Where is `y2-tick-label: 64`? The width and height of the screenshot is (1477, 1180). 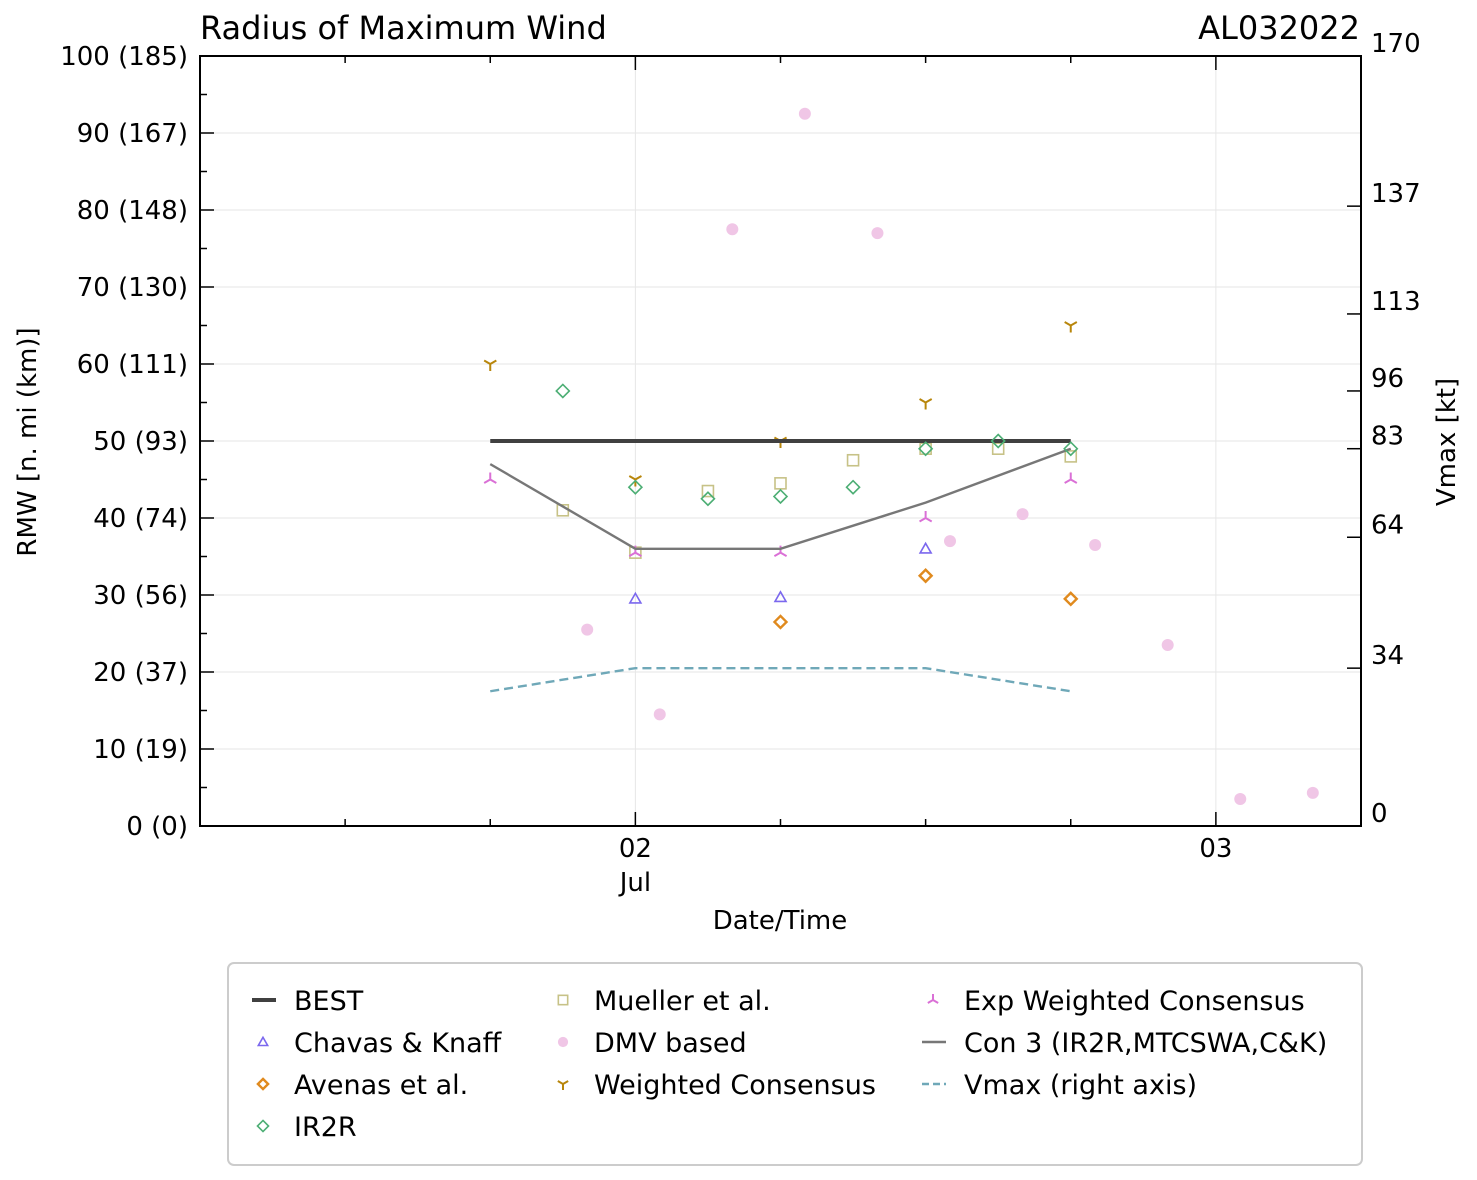 y2-tick-label: 64 is located at coordinates (1387, 525).